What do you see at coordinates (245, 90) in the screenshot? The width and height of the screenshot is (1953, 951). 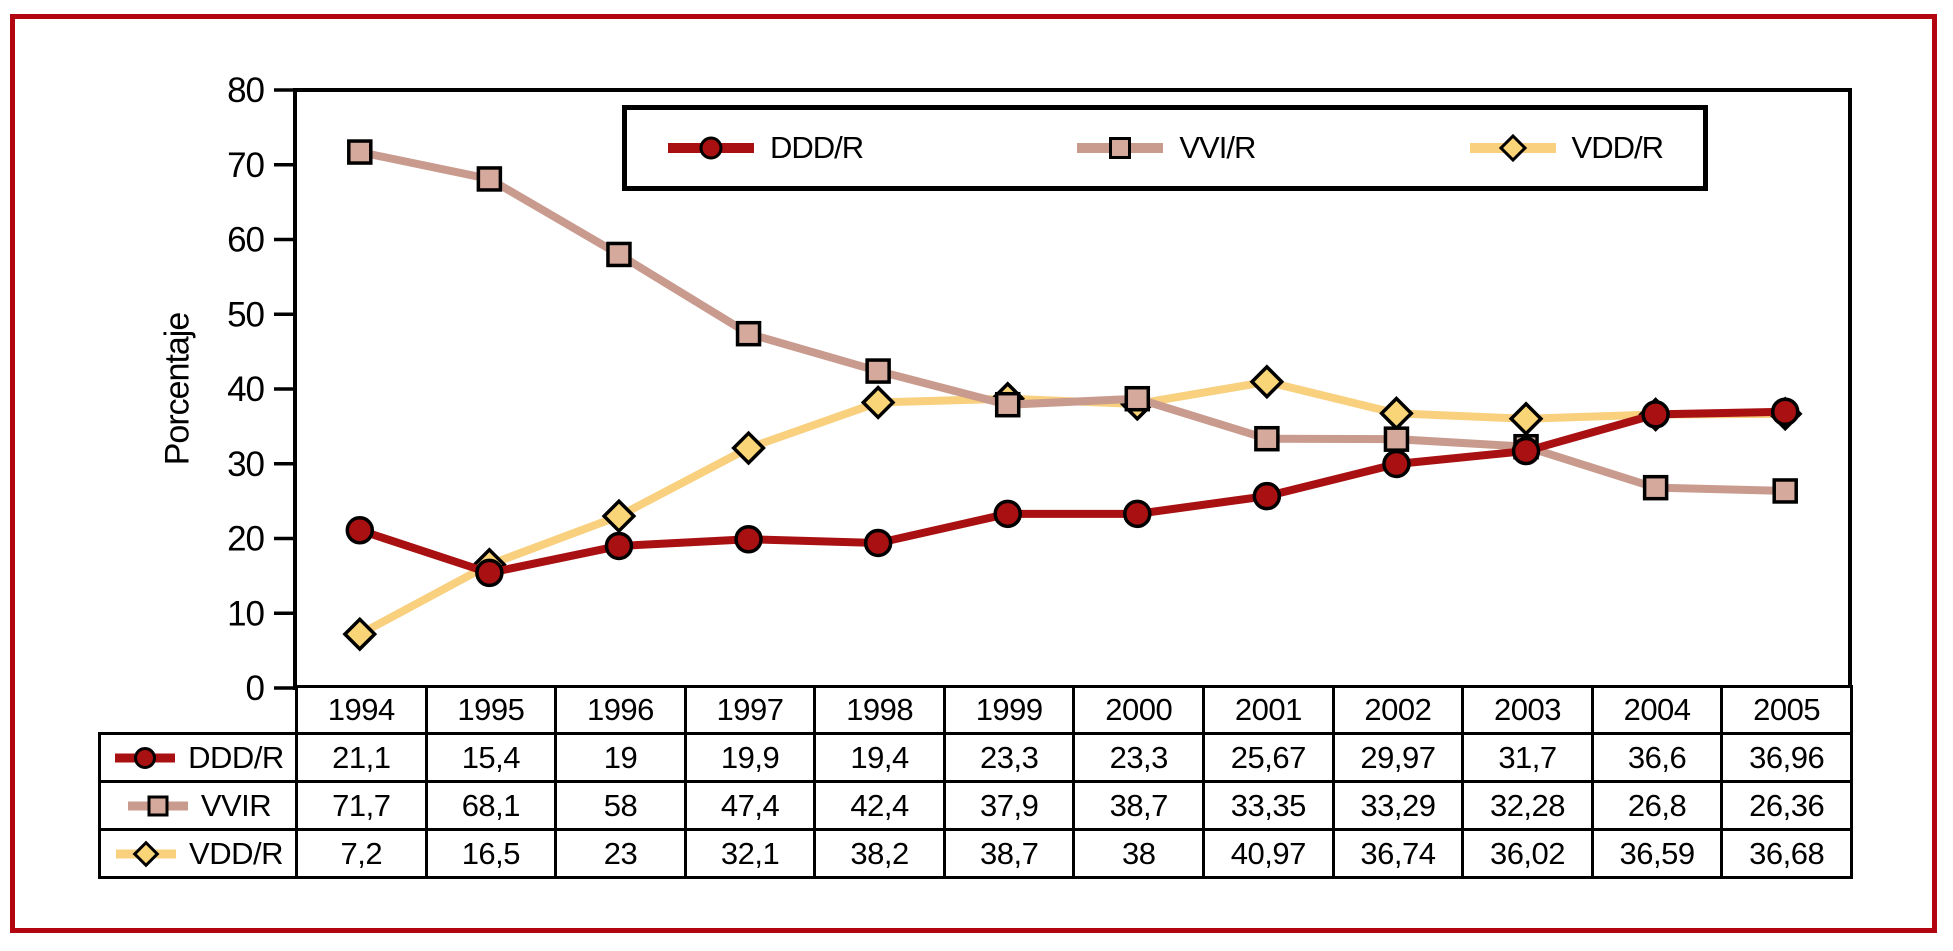 I see `y-tick-label: 80` at bounding box center [245, 90].